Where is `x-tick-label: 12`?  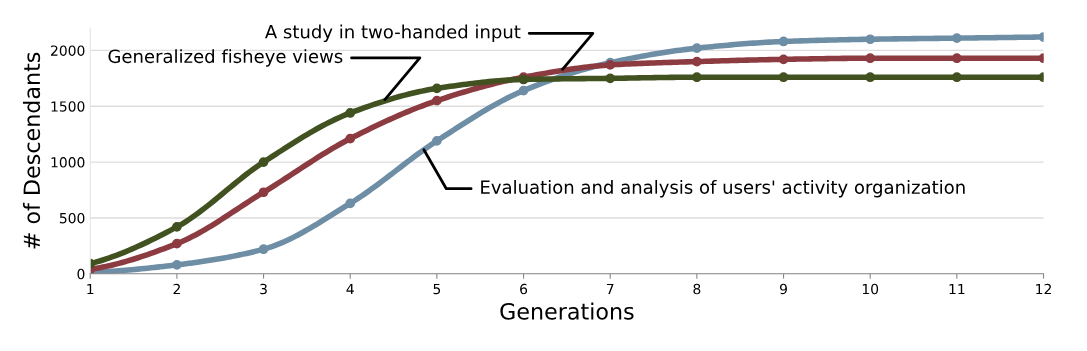
x-tick-label: 12 is located at coordinates (1043, 289).